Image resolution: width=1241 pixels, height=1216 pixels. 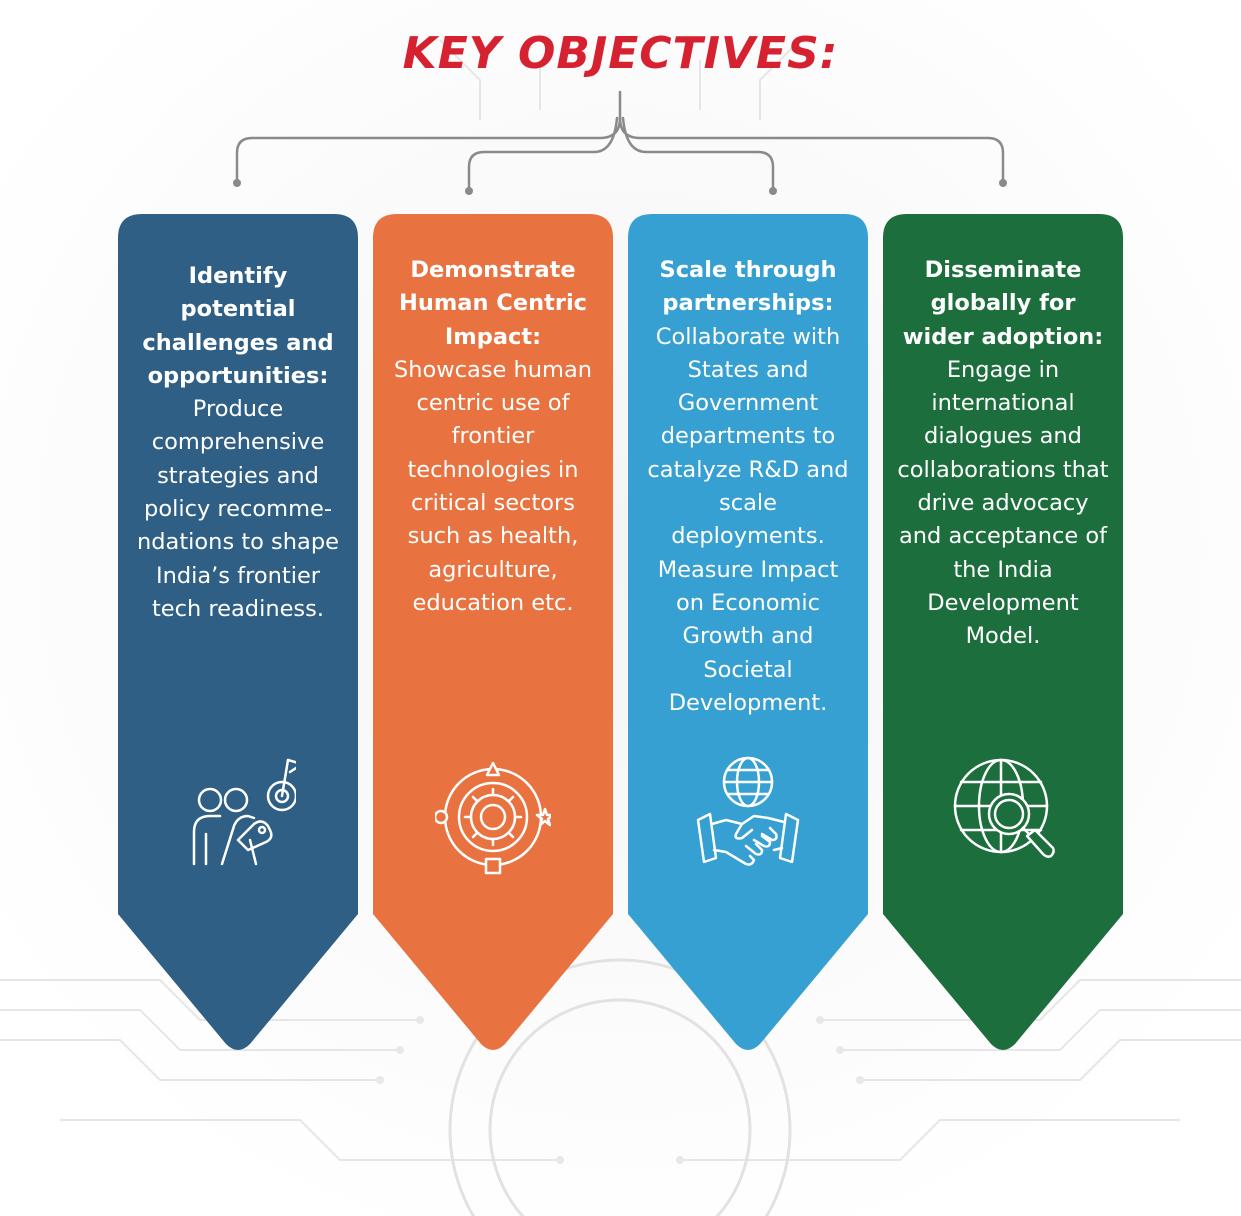 I want to click on gear-shapes-icon, so click(x=493, y=817).